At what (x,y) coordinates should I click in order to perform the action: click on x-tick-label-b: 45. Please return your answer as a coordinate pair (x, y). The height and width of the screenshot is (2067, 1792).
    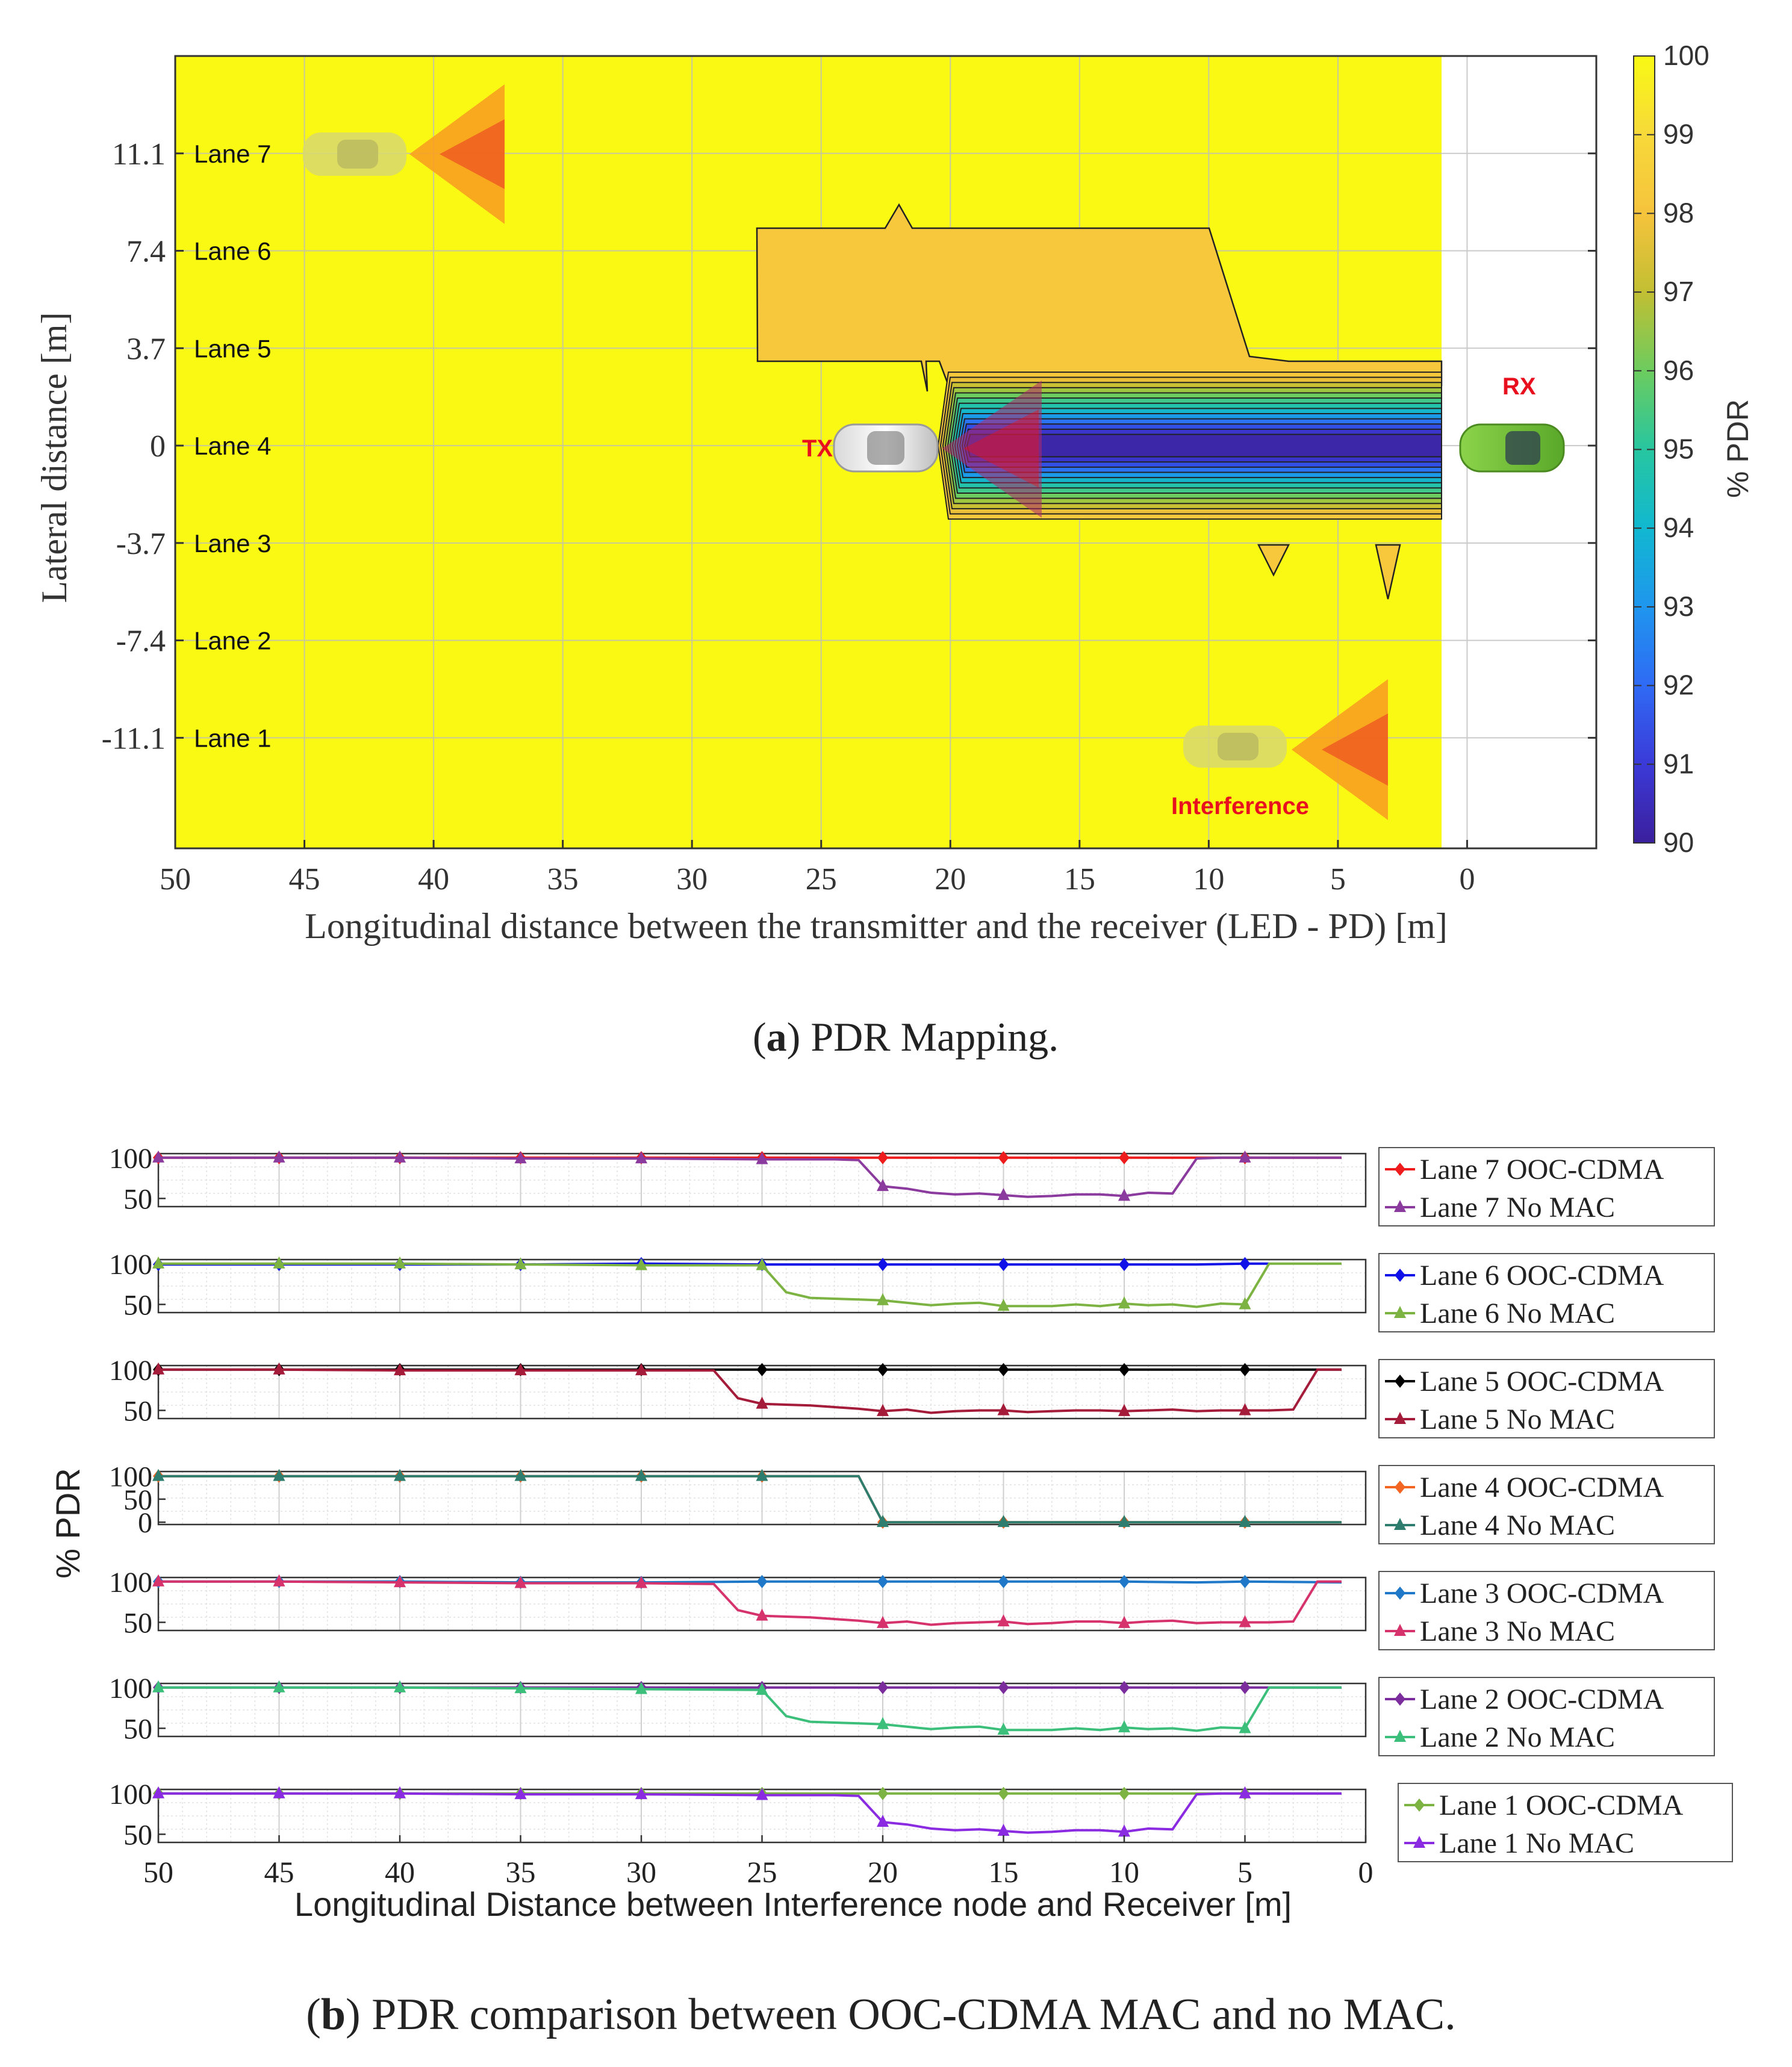
    Looking at the image, I should click on (279, 1872).